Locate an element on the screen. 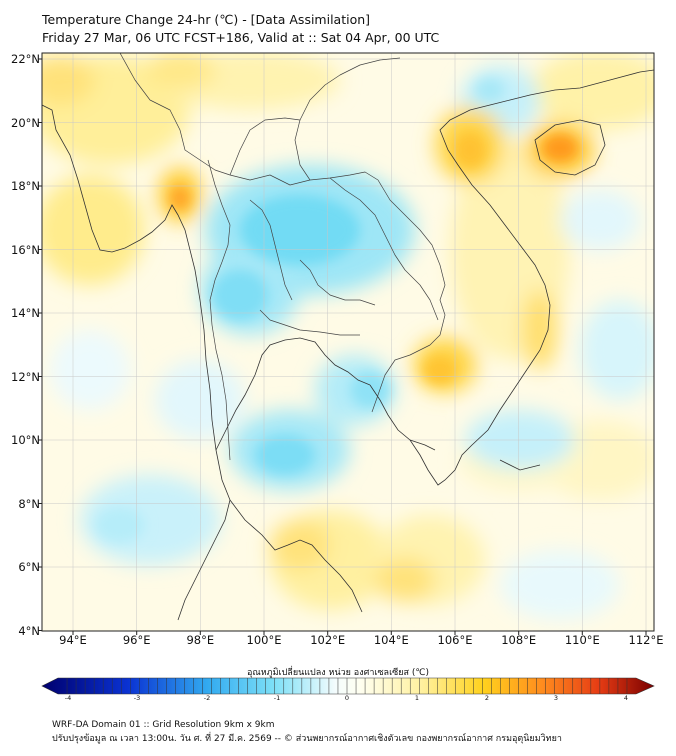 This screenshot has width=676, height=756. lon-label: 96°E is located at coordinates (136, 640).